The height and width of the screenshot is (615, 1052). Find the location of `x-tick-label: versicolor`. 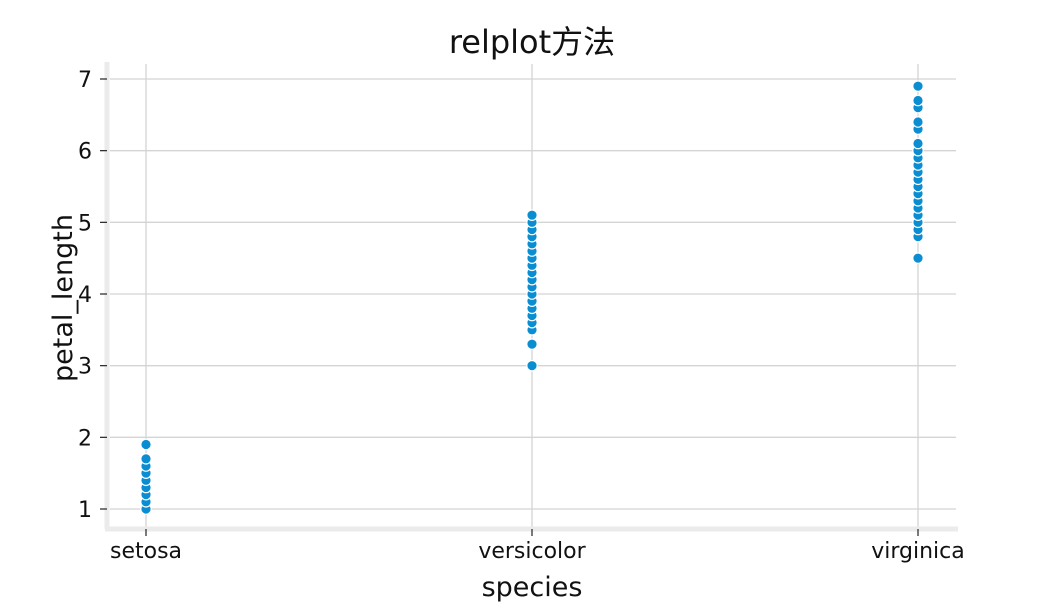

x-tick-label: versicolor is located at coordinates (532, 551).